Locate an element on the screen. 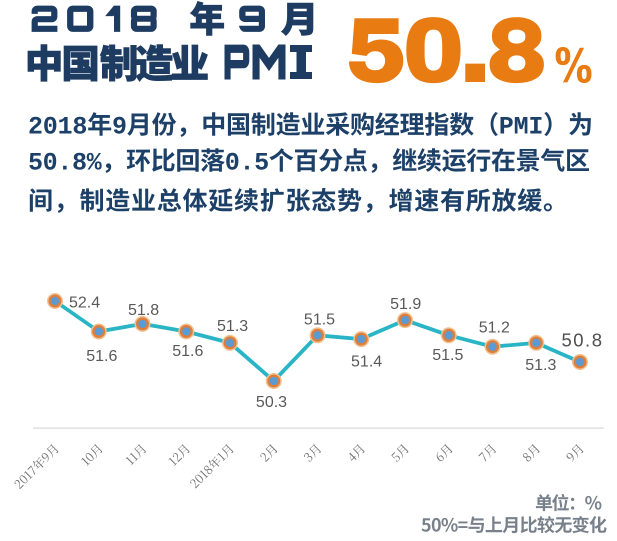 The image size is (617, 541). svg-text: 51.9 is located at coordinates (405, 304).